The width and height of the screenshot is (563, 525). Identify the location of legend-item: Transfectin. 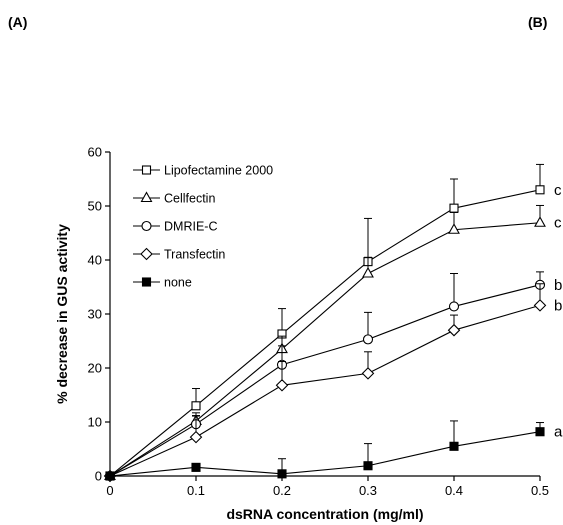
(179, 255).